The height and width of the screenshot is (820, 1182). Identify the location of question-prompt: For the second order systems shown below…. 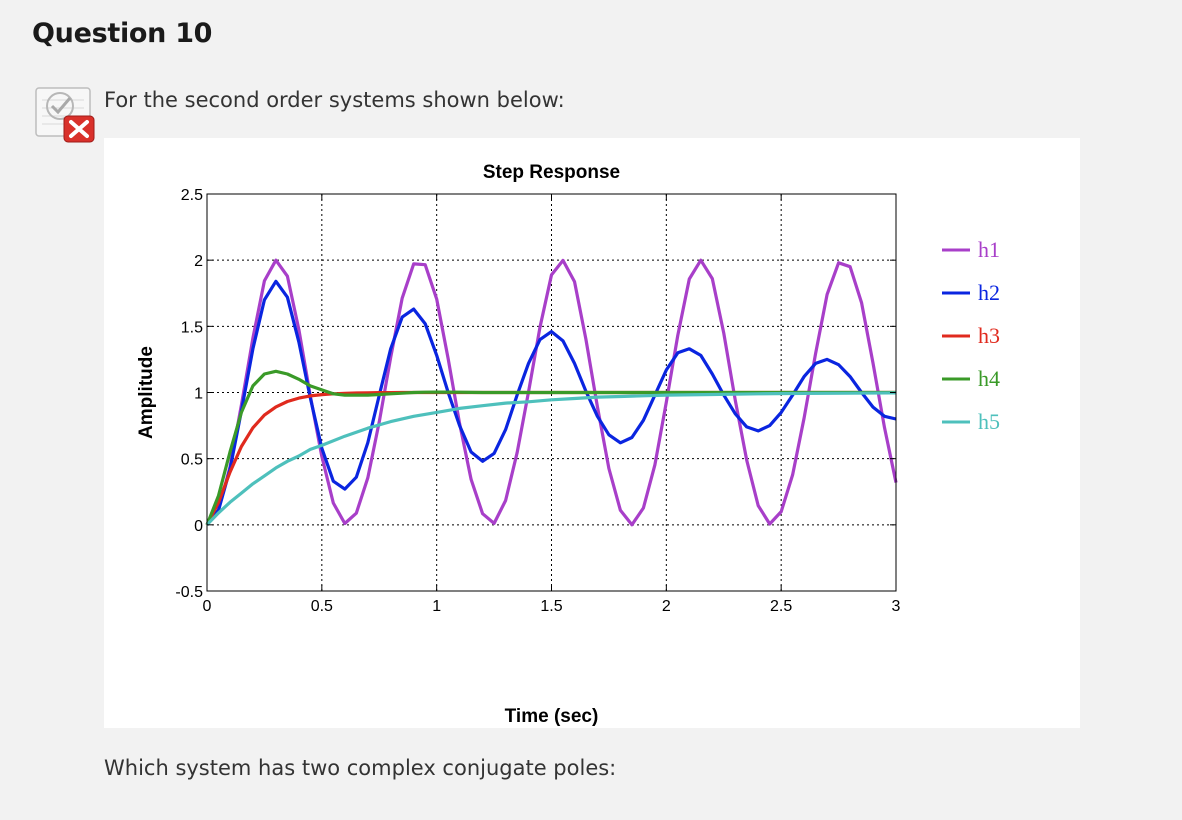
(334, 100).